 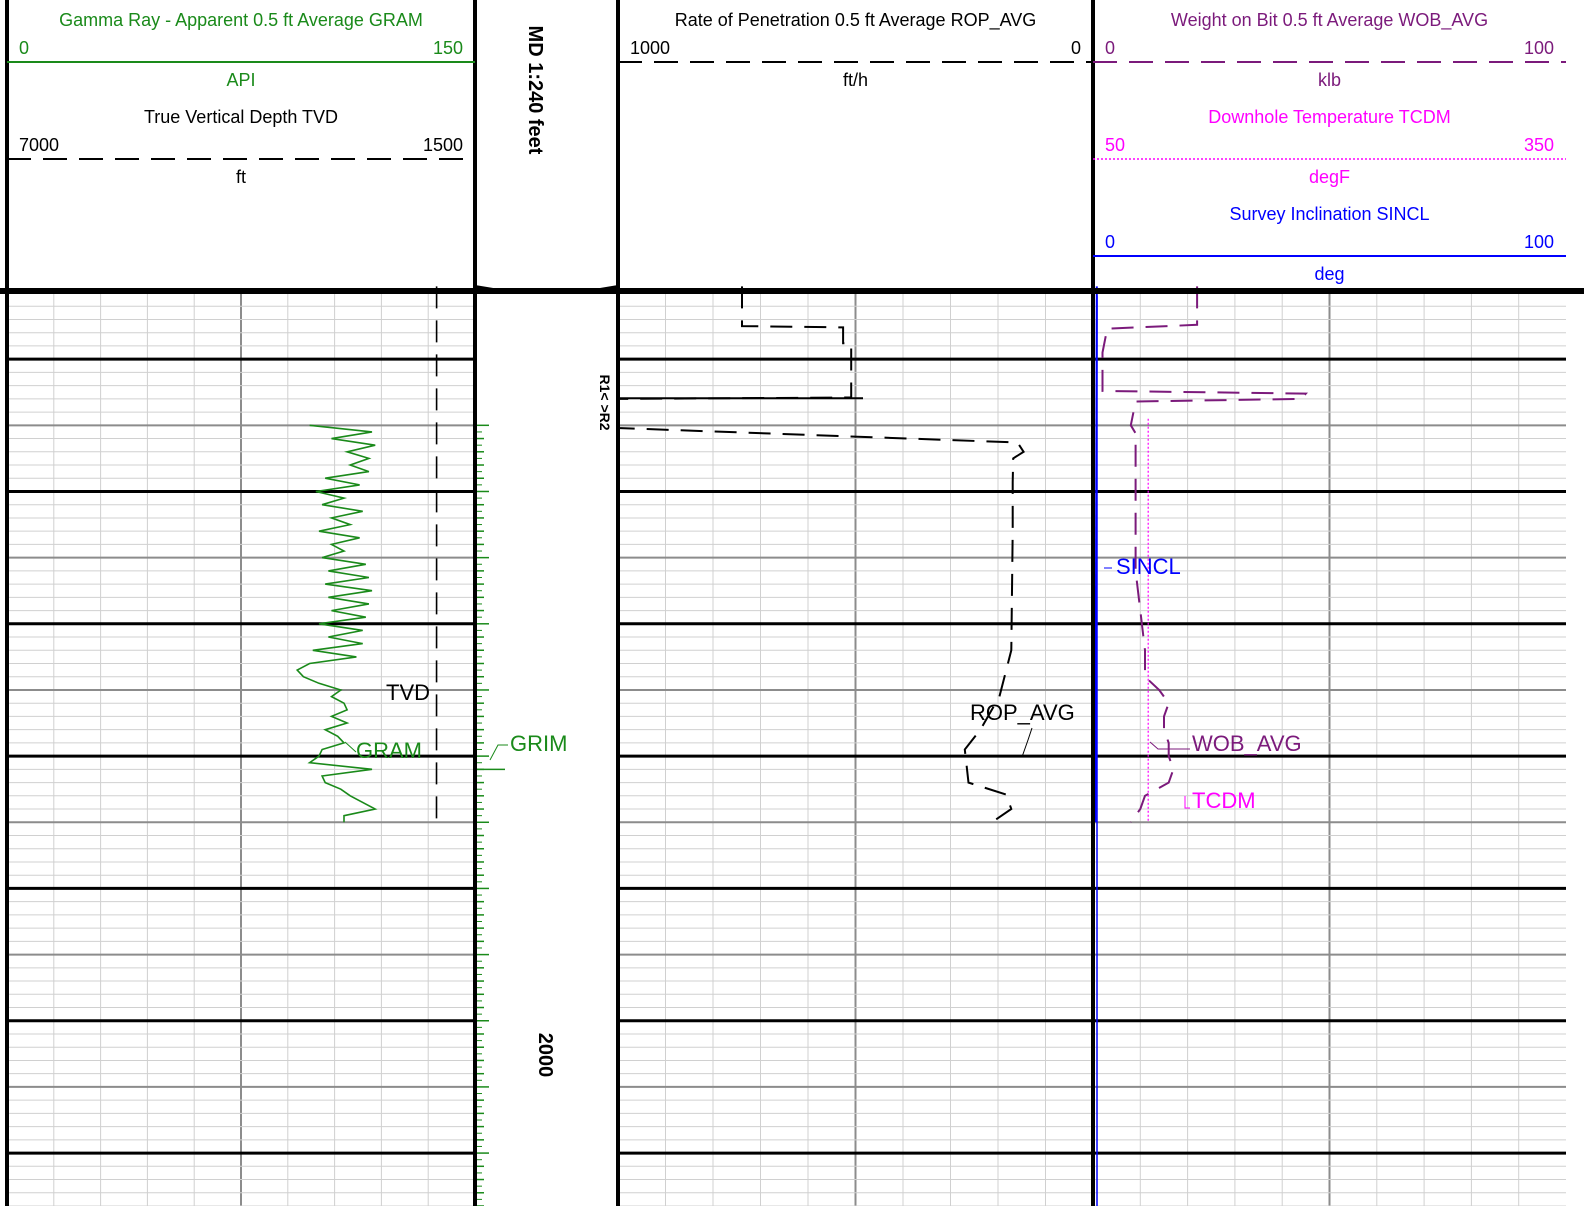 I want to click on leader-wob, so click(x=1169, y=745).